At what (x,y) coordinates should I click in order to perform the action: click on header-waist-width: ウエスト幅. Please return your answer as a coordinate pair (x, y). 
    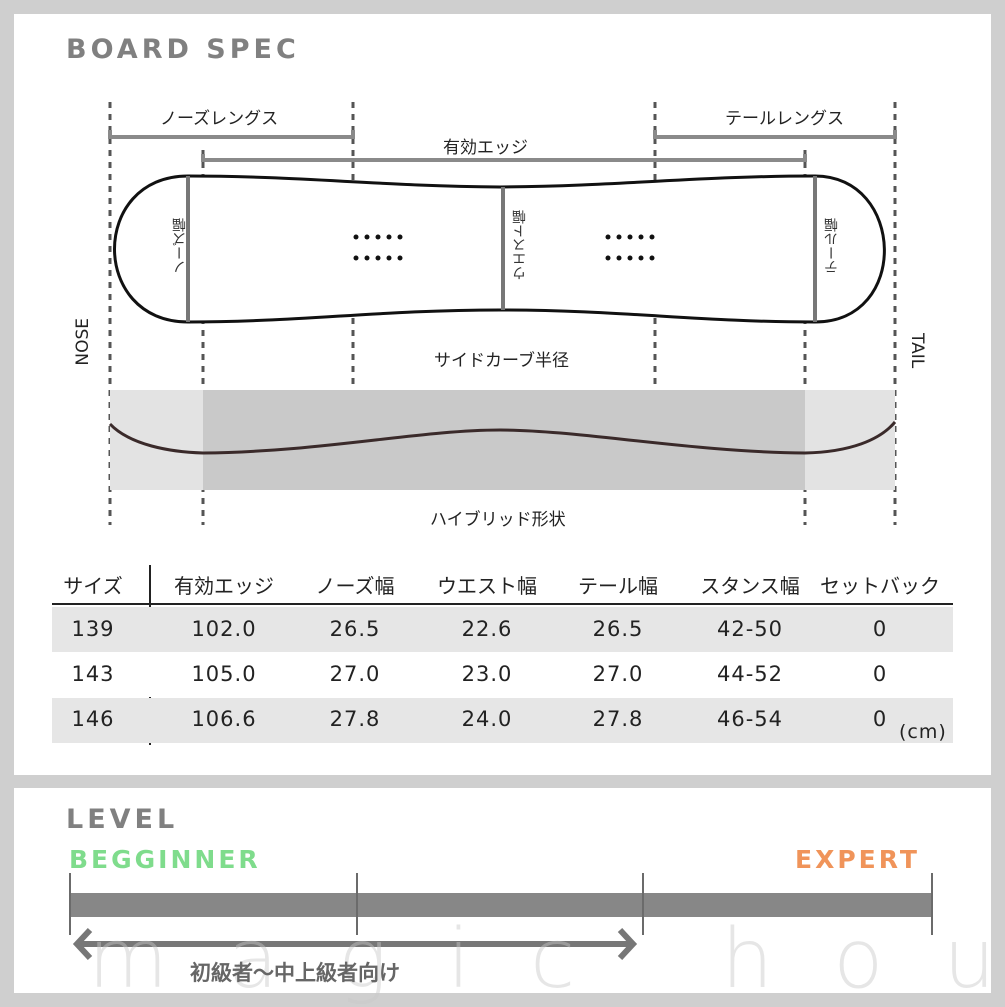
    Looking at the image, I should click on (487, 586).